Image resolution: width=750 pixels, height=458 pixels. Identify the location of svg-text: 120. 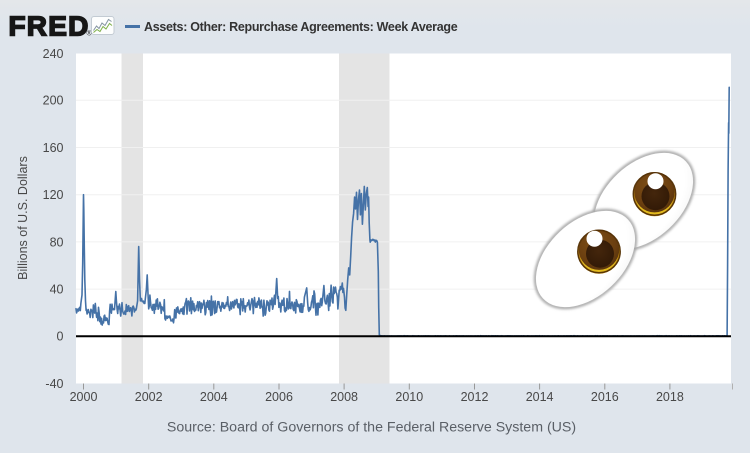
(53, 195).